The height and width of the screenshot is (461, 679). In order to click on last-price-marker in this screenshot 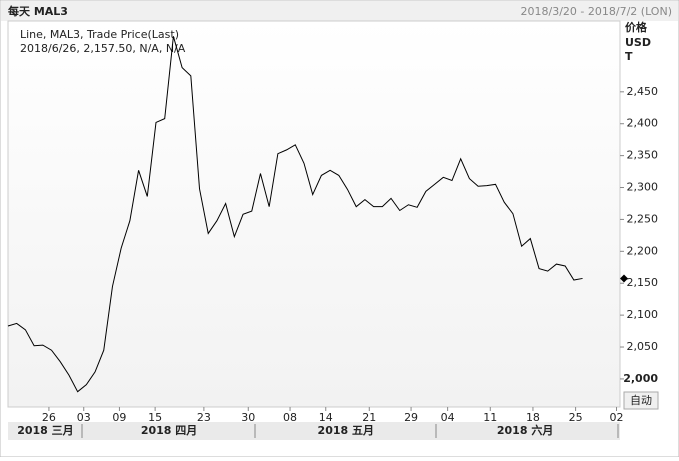, I will do `click(624, 278)`.